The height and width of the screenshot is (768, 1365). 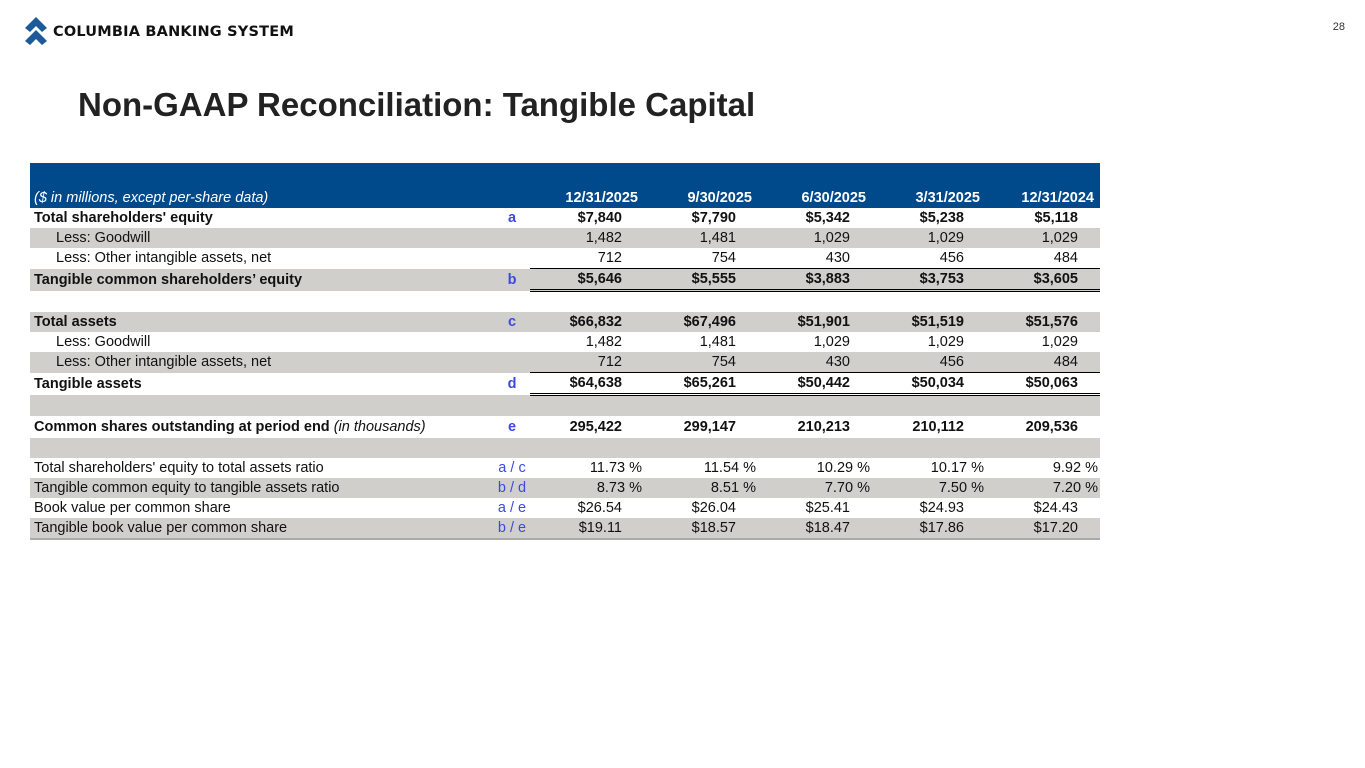 I want to click on value-cell: $5,646, so click(x=587, y=280).